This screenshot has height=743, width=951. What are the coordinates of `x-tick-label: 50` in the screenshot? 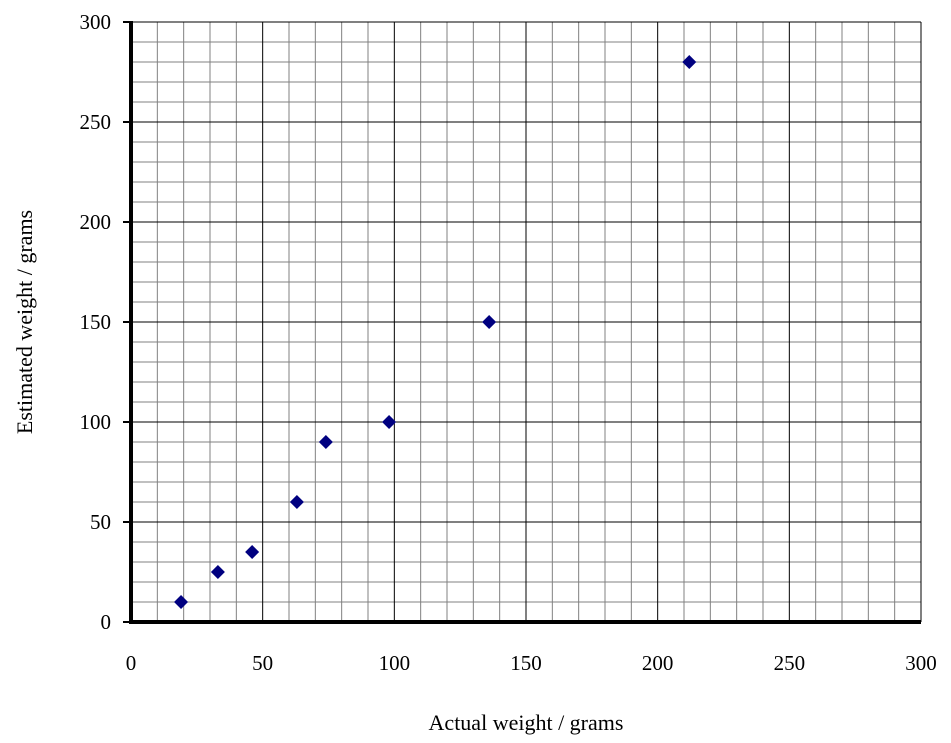 It's located at (262, 663).